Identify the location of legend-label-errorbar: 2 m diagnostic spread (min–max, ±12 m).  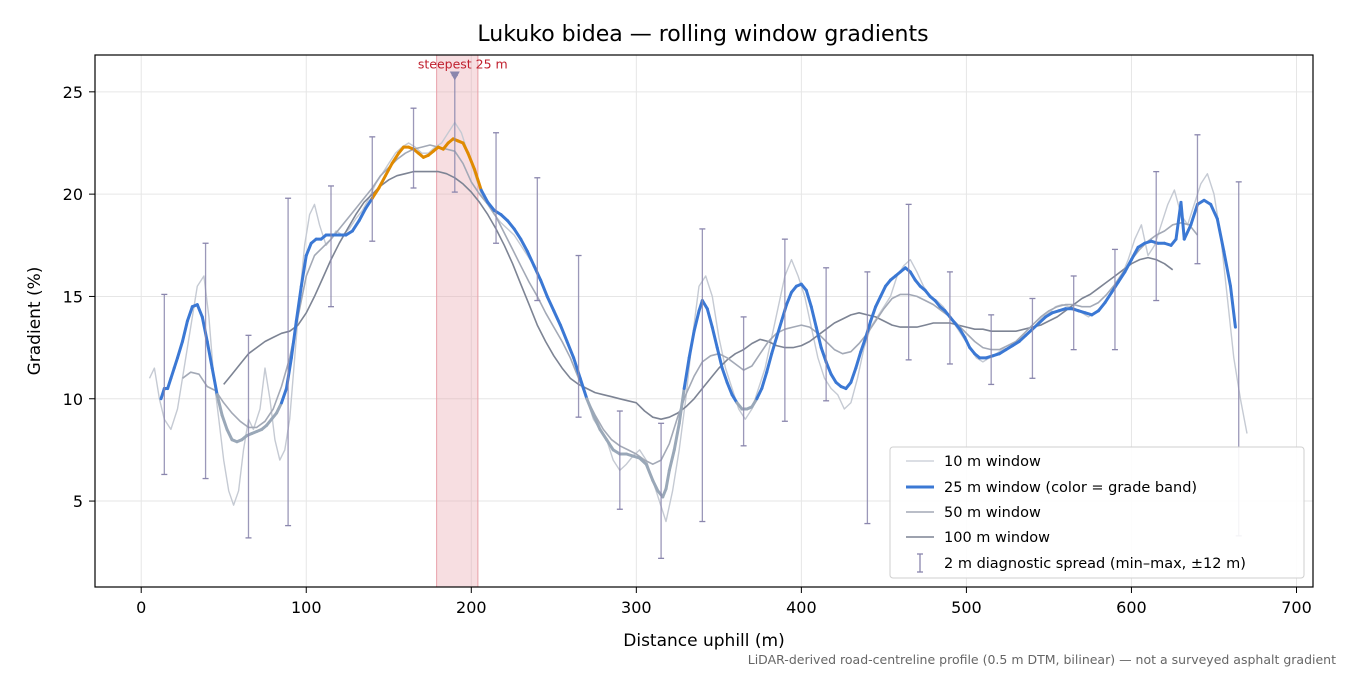
(1095, 564).